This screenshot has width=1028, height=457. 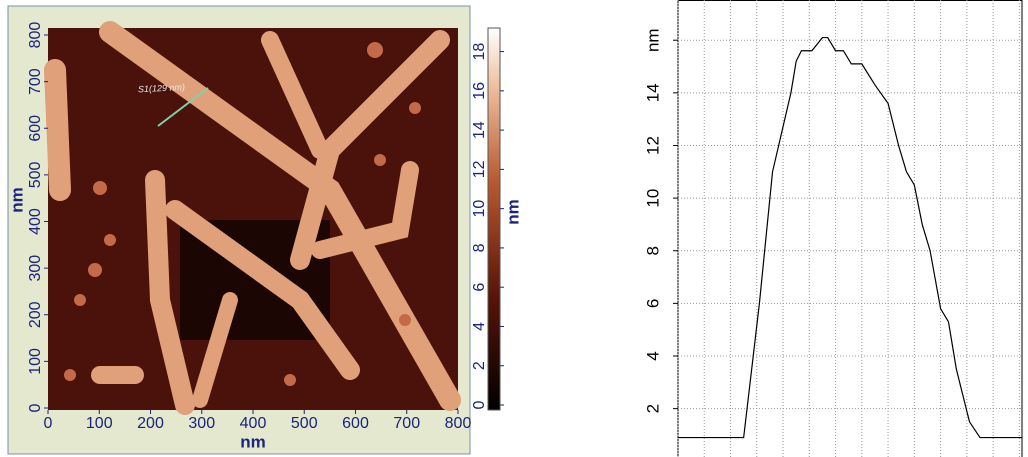 I want to click on colorbar, so click(x=494, y=219).